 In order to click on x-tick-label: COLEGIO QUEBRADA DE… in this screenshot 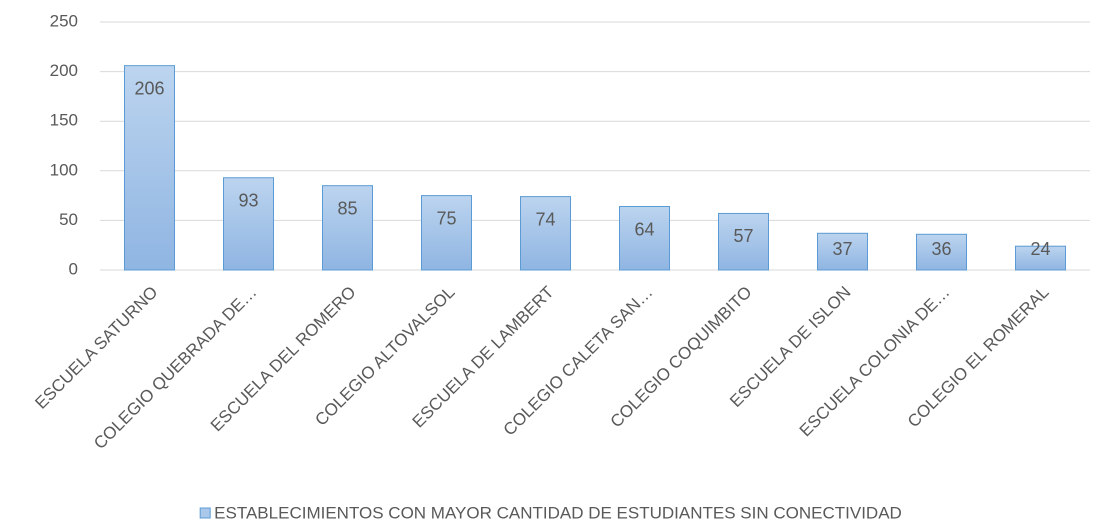, I will do `click(175, 368)`.